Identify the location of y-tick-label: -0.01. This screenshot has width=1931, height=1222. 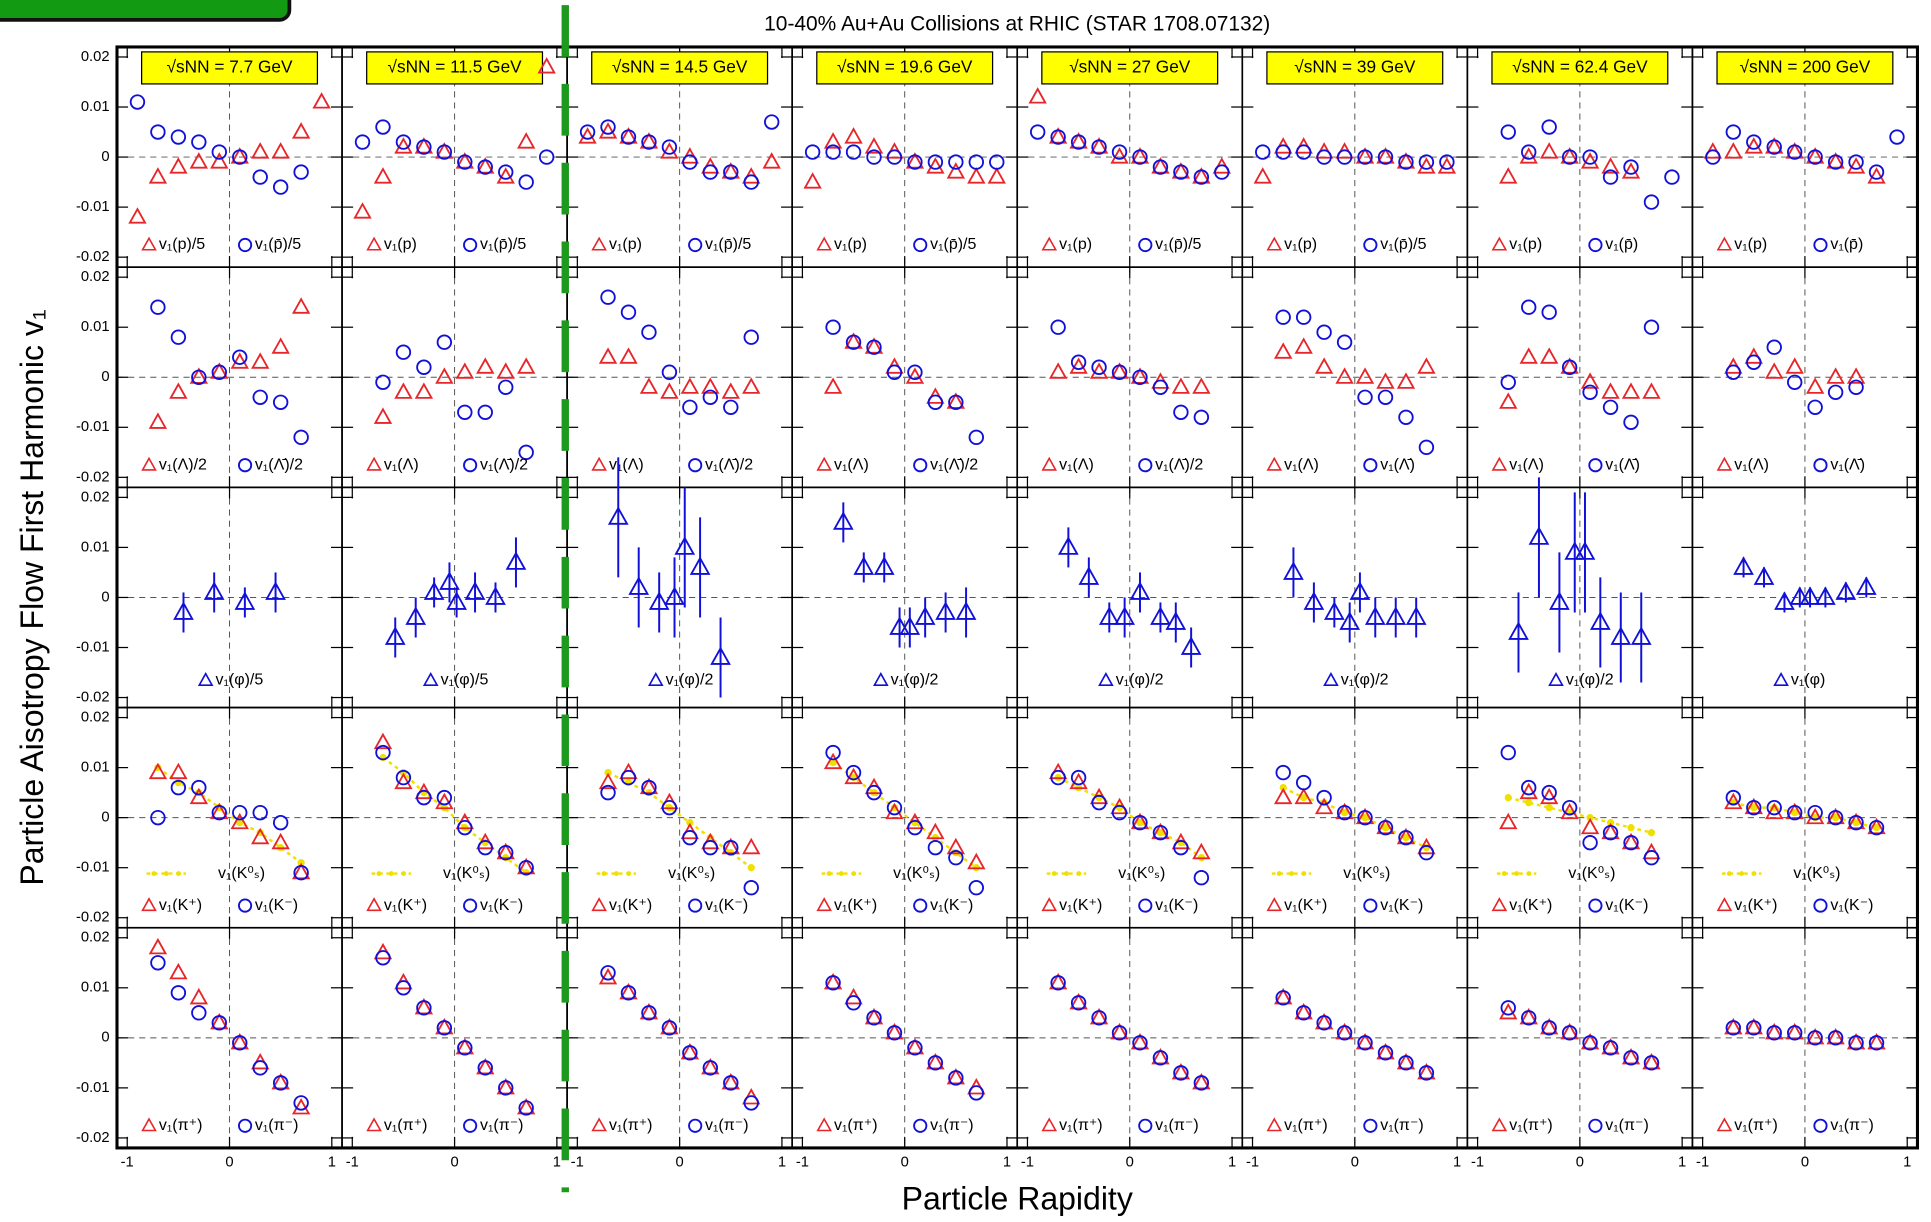
(93, 1088).